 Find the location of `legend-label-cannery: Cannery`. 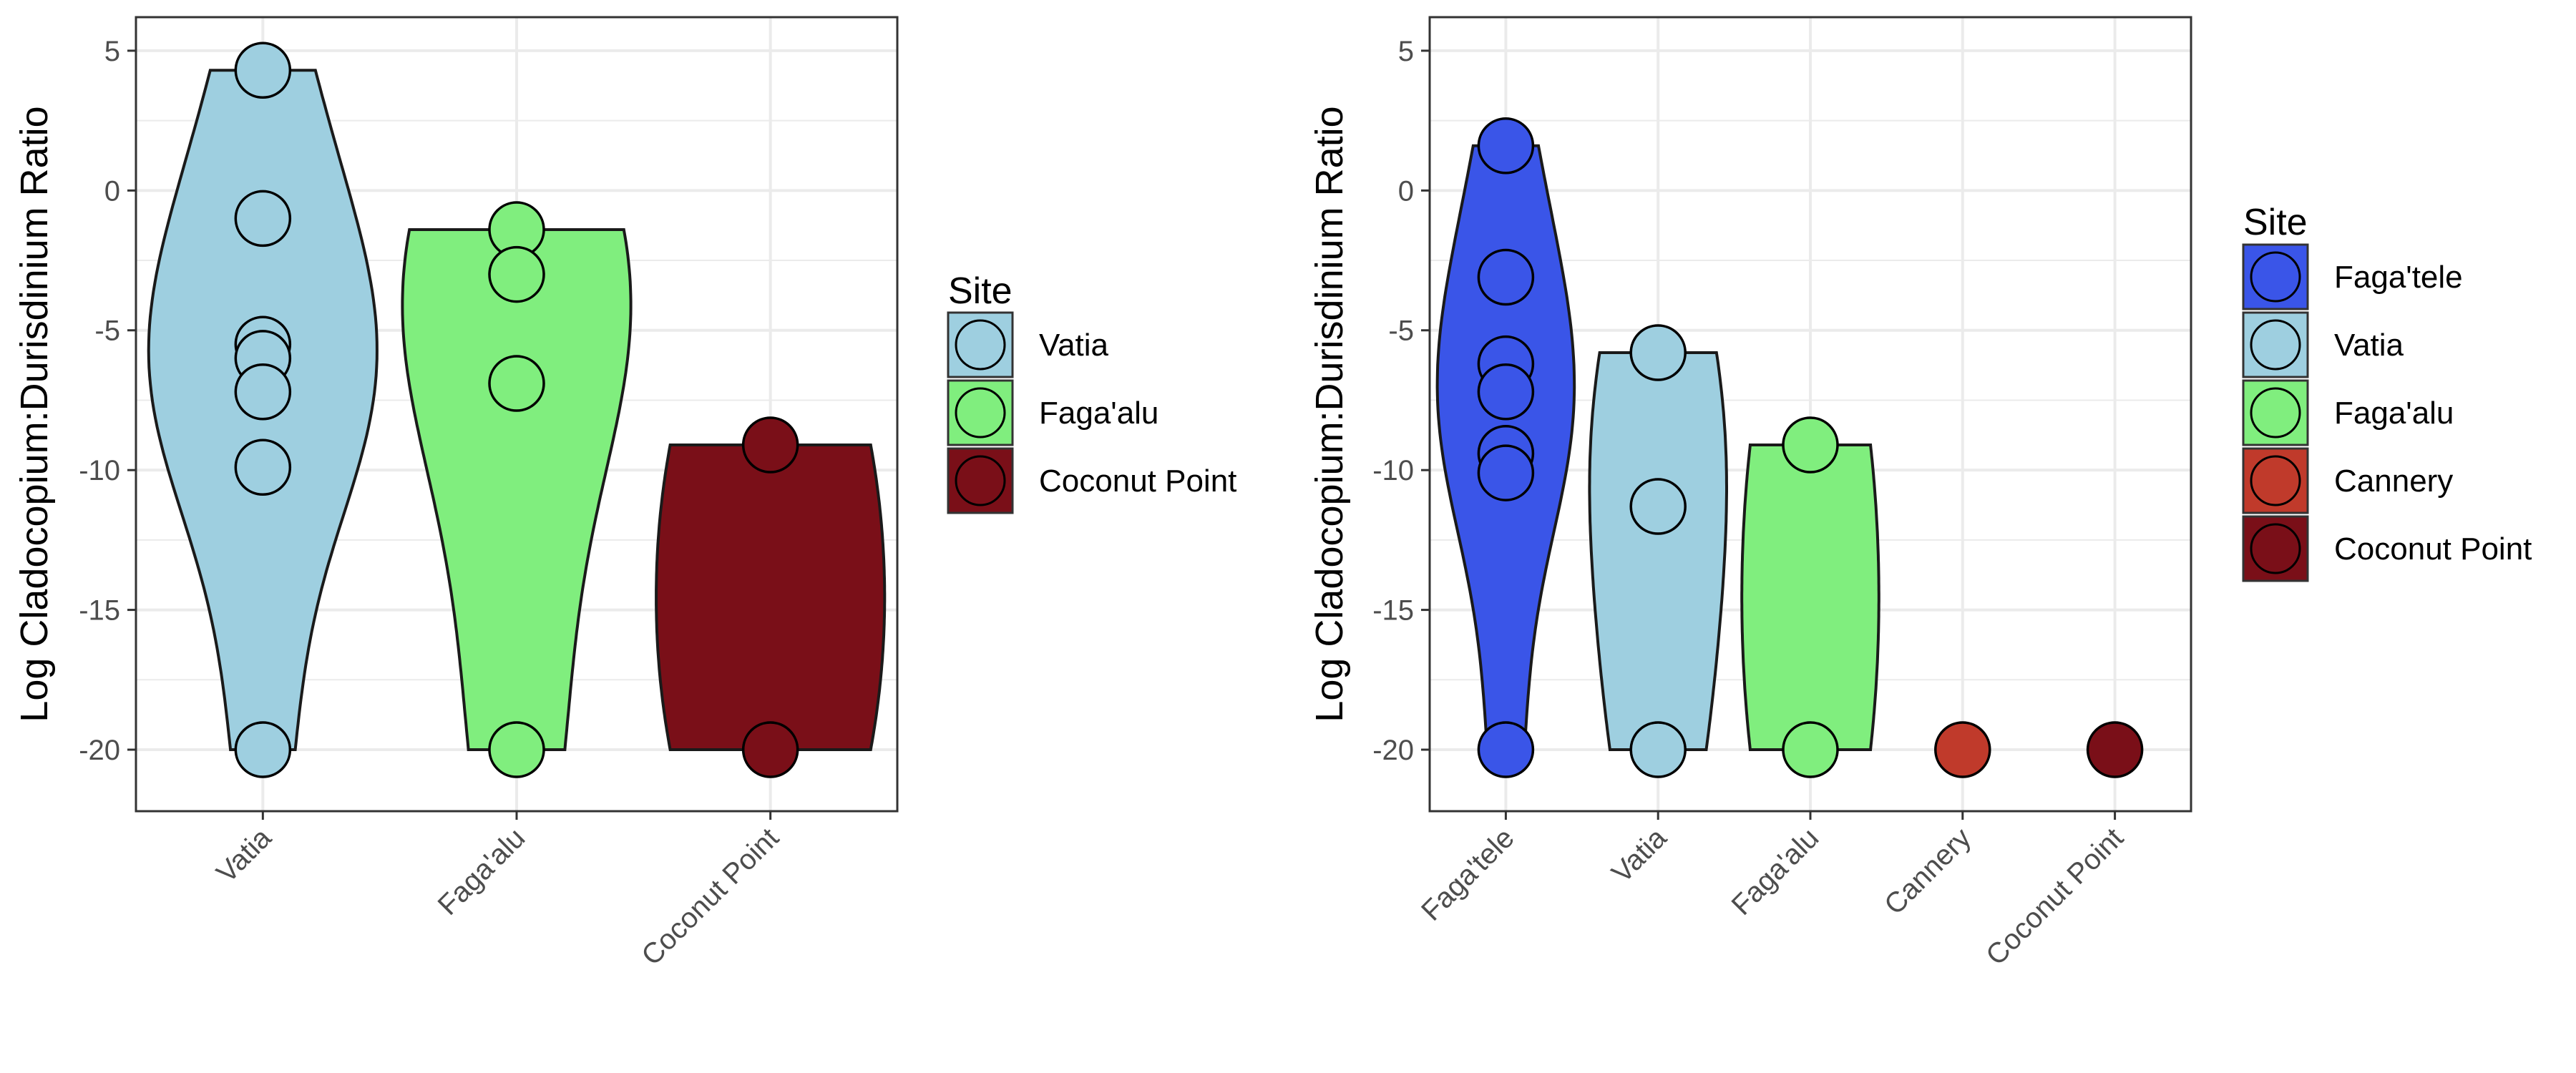

legend-label-cannery: Cannery is located at coordinates (2393, 482).